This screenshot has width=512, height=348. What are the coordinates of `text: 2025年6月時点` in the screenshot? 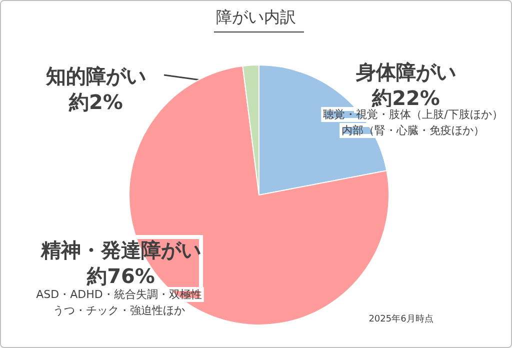 It's located at (401, 319).